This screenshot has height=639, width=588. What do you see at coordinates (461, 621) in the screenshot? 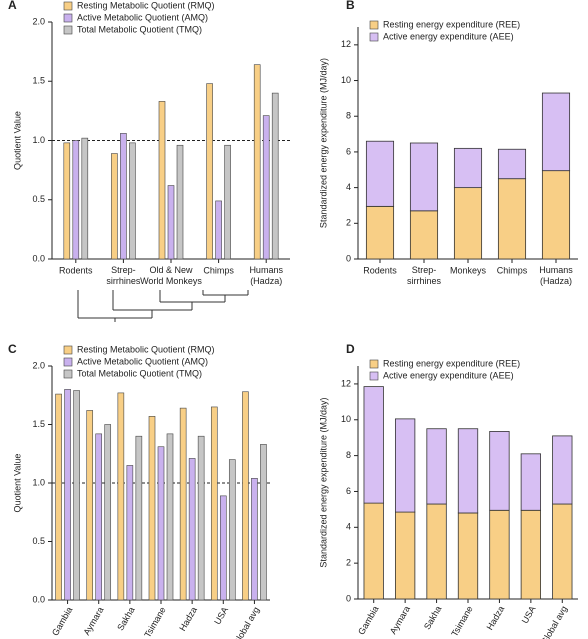
I see `x-tick-label: Tsimane` at bounding box center [461, 621].